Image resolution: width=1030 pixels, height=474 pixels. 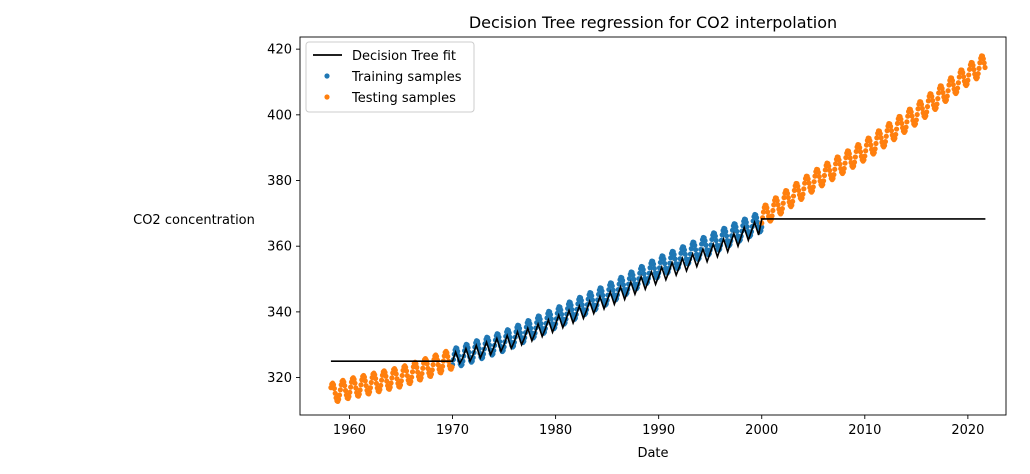 What do you see at coordinates (279, 312) in the screenshot?
I see `y-tick-label: 340` at bounding box center [279, 312].